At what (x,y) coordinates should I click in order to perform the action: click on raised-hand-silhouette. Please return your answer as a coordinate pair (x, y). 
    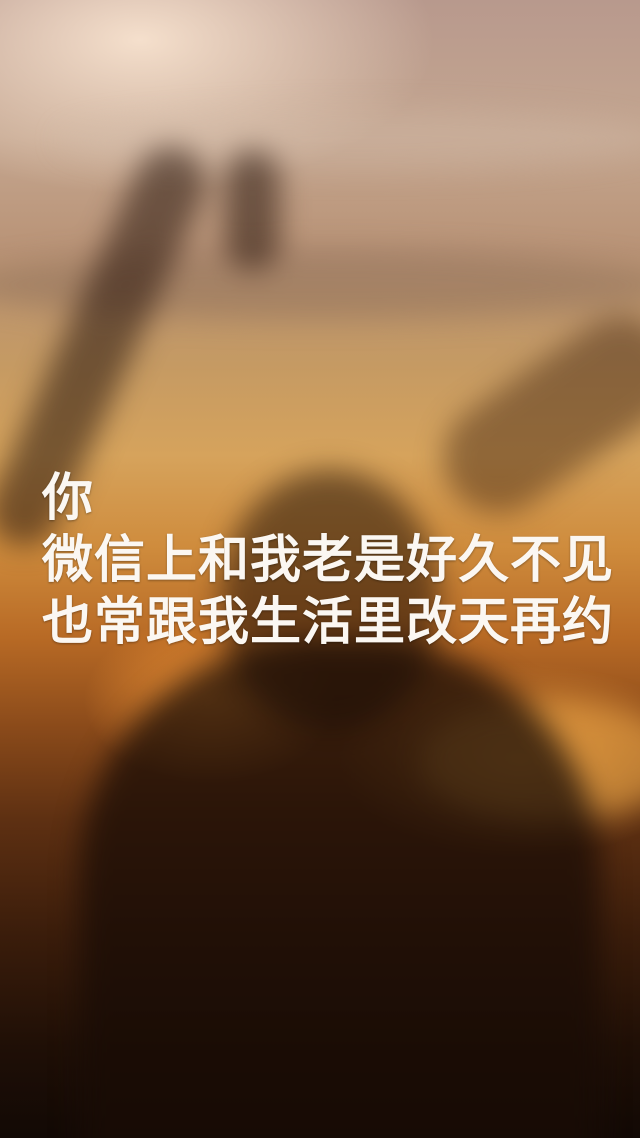
    Looking at the image, I should click on (252, 210).